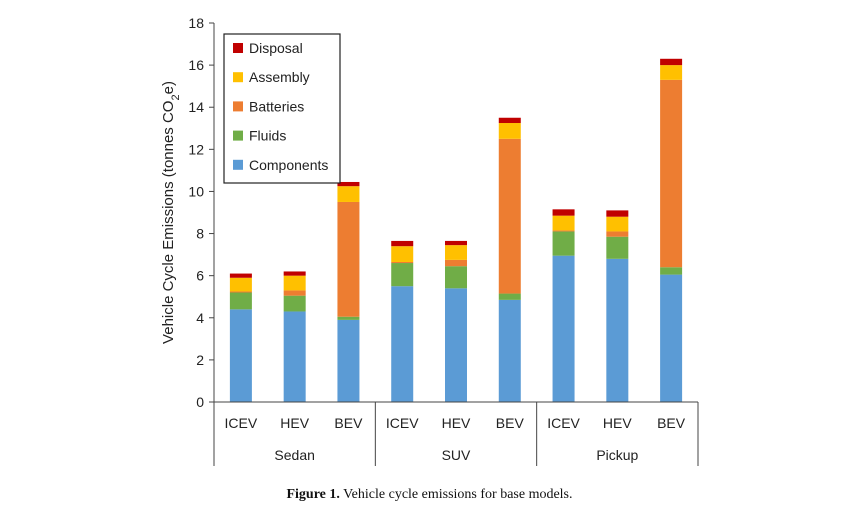  I want to click on legend-label-assembly: Assembly, so click(279, 77).